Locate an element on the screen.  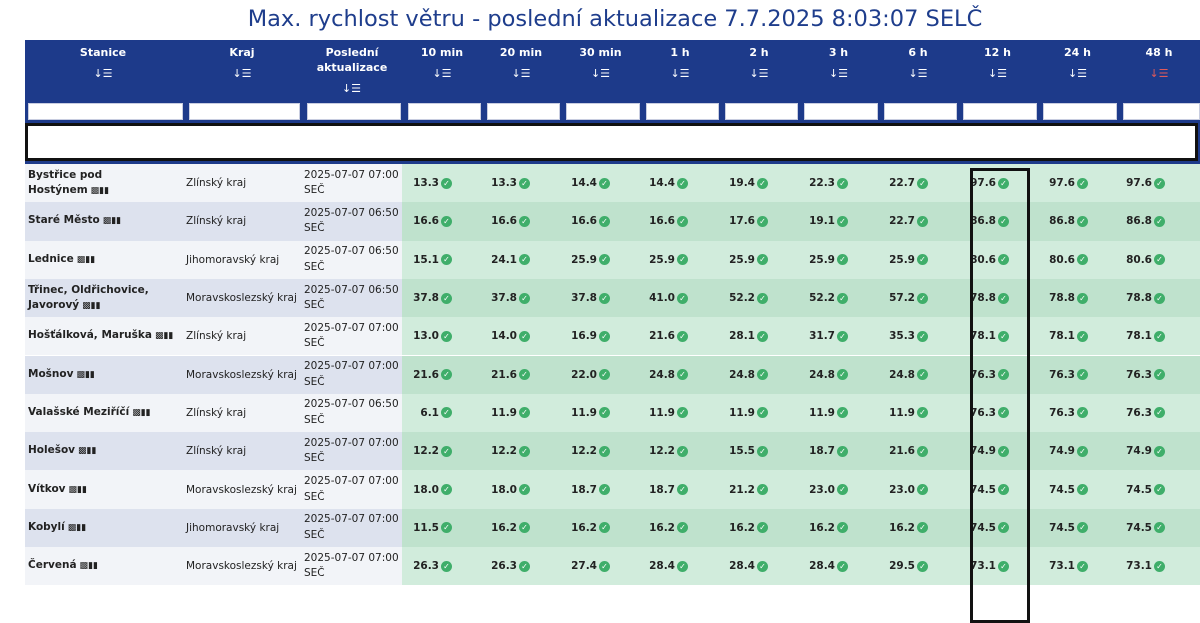
station-name: Třinec, Oldřichovice, Javorový is located at coordinates (88, 297).